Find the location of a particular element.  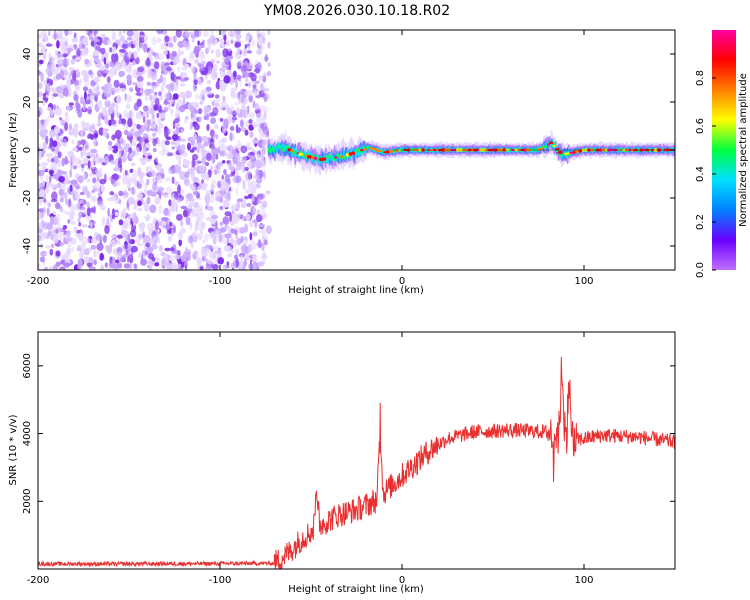

y-tick-label: -20 is located at coordinates (27, 198).